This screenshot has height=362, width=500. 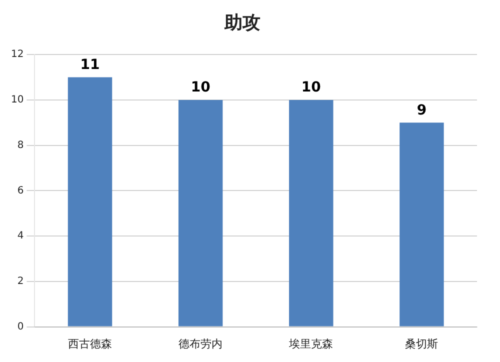 What do you see at coordinates (17, 100) in the screenshot?
I see `y-tick-label: 10` at bounding box center [17, 100].